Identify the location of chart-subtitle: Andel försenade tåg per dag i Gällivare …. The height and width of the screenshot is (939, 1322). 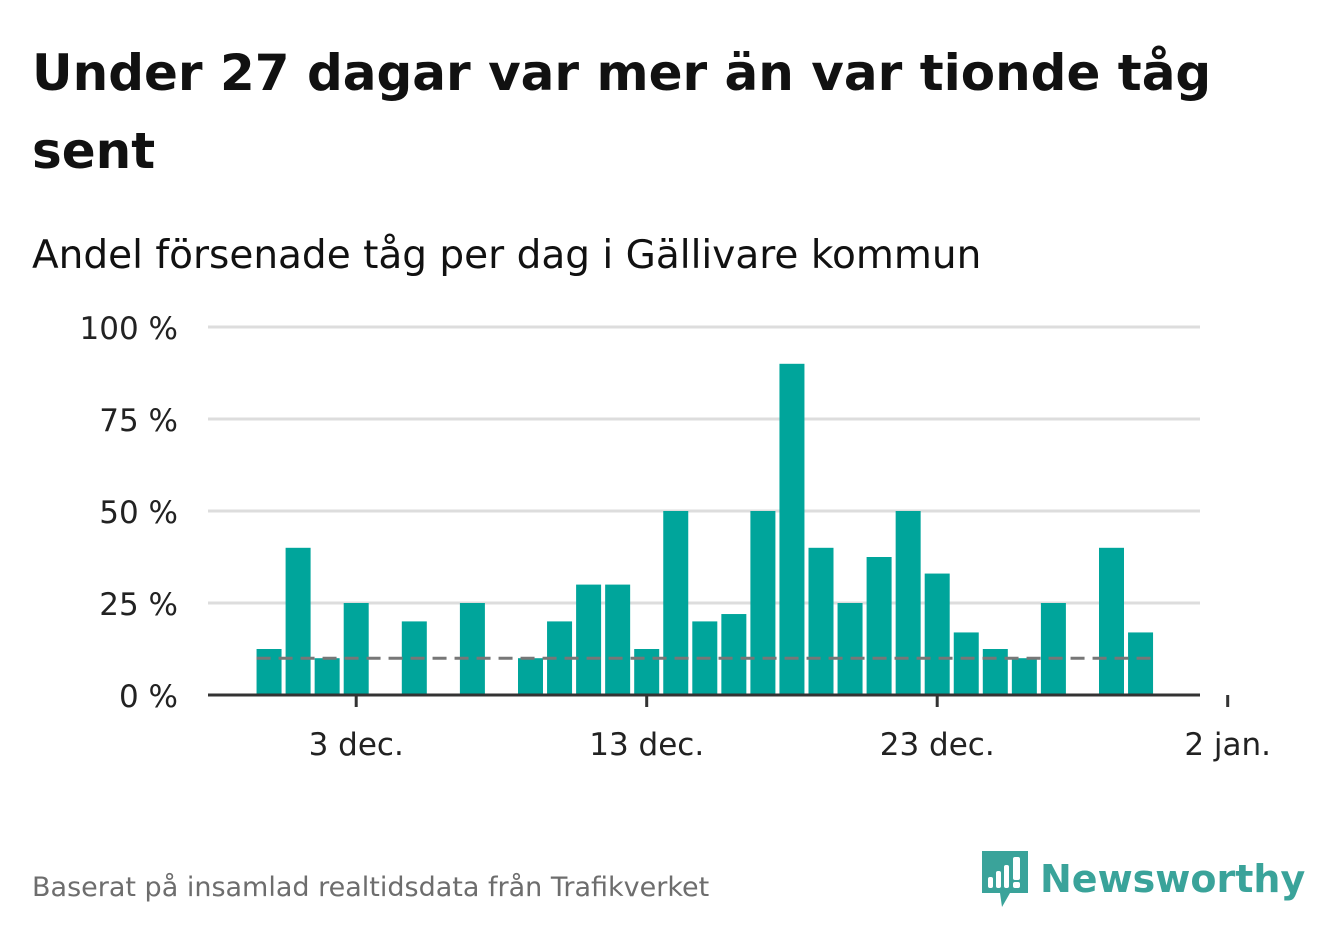
(507, 255).